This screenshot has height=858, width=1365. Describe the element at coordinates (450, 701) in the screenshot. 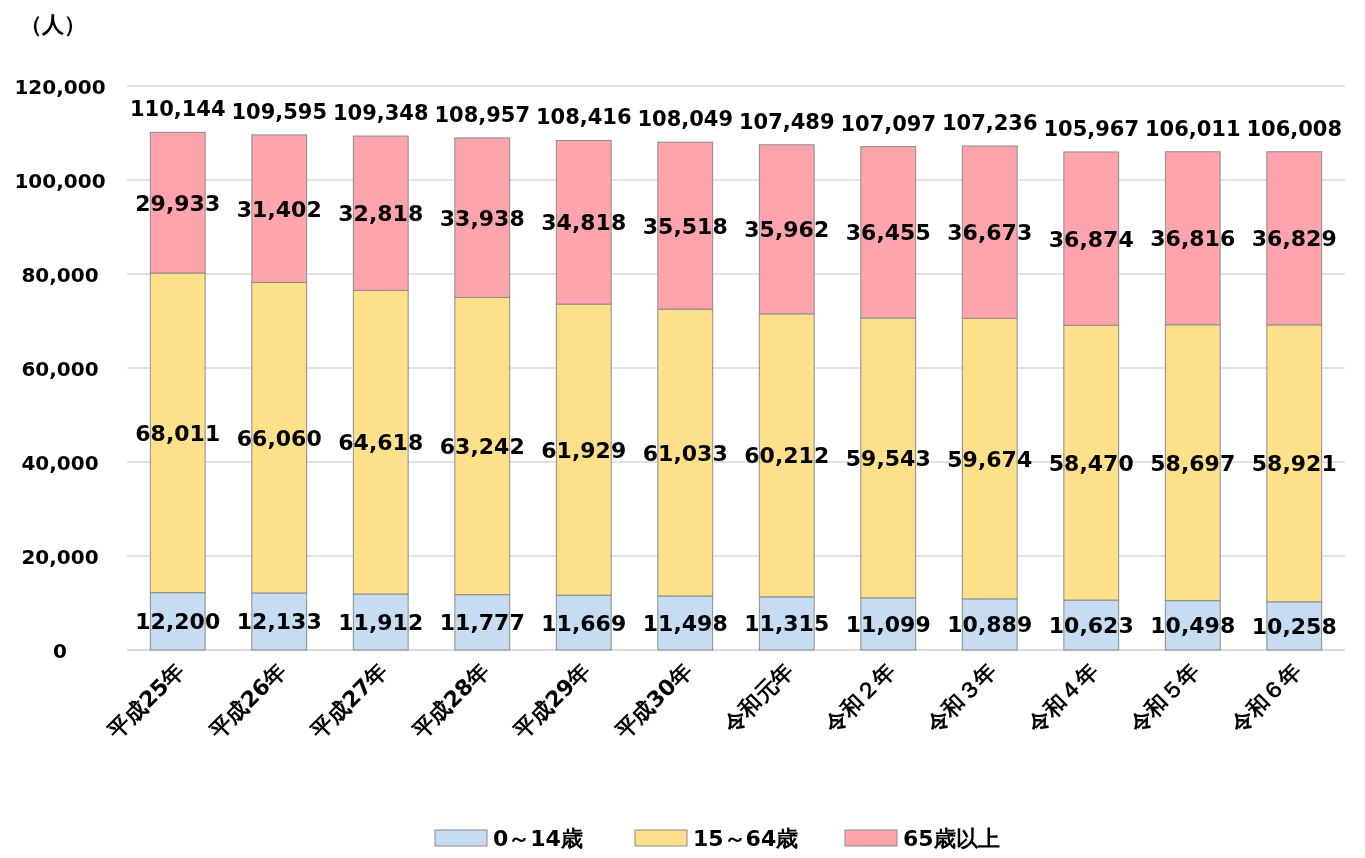

I see `x-tick-label: 平成28年` at that location.